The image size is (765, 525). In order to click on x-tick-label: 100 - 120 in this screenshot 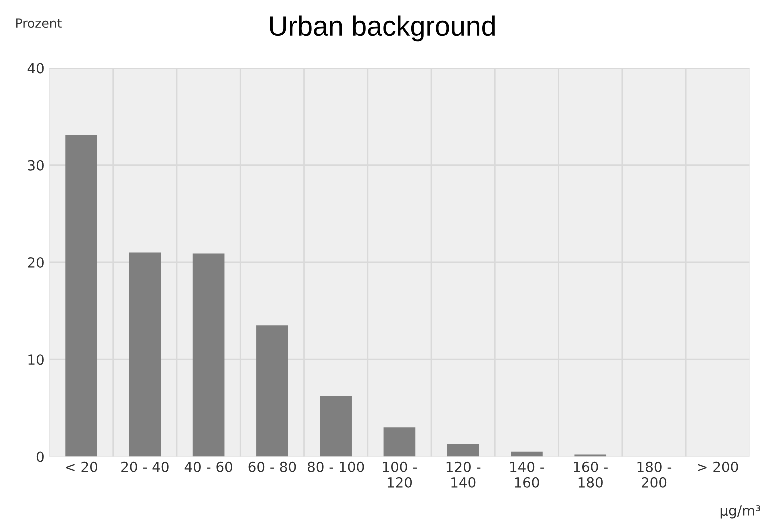, I will do `click(400, 475)`.